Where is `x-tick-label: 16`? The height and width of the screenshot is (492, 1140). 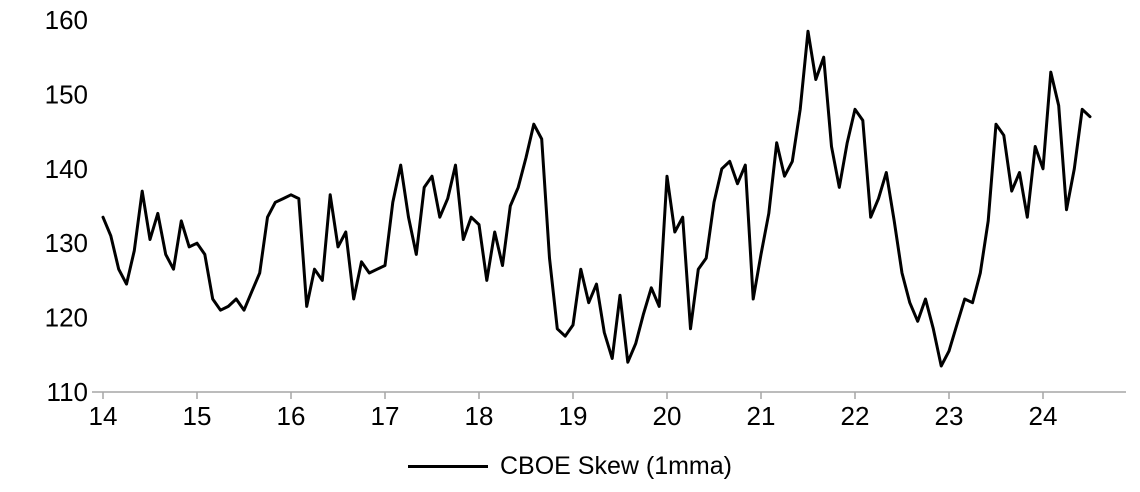 x-tick-label: 16 is located at coordinates (291, 416).